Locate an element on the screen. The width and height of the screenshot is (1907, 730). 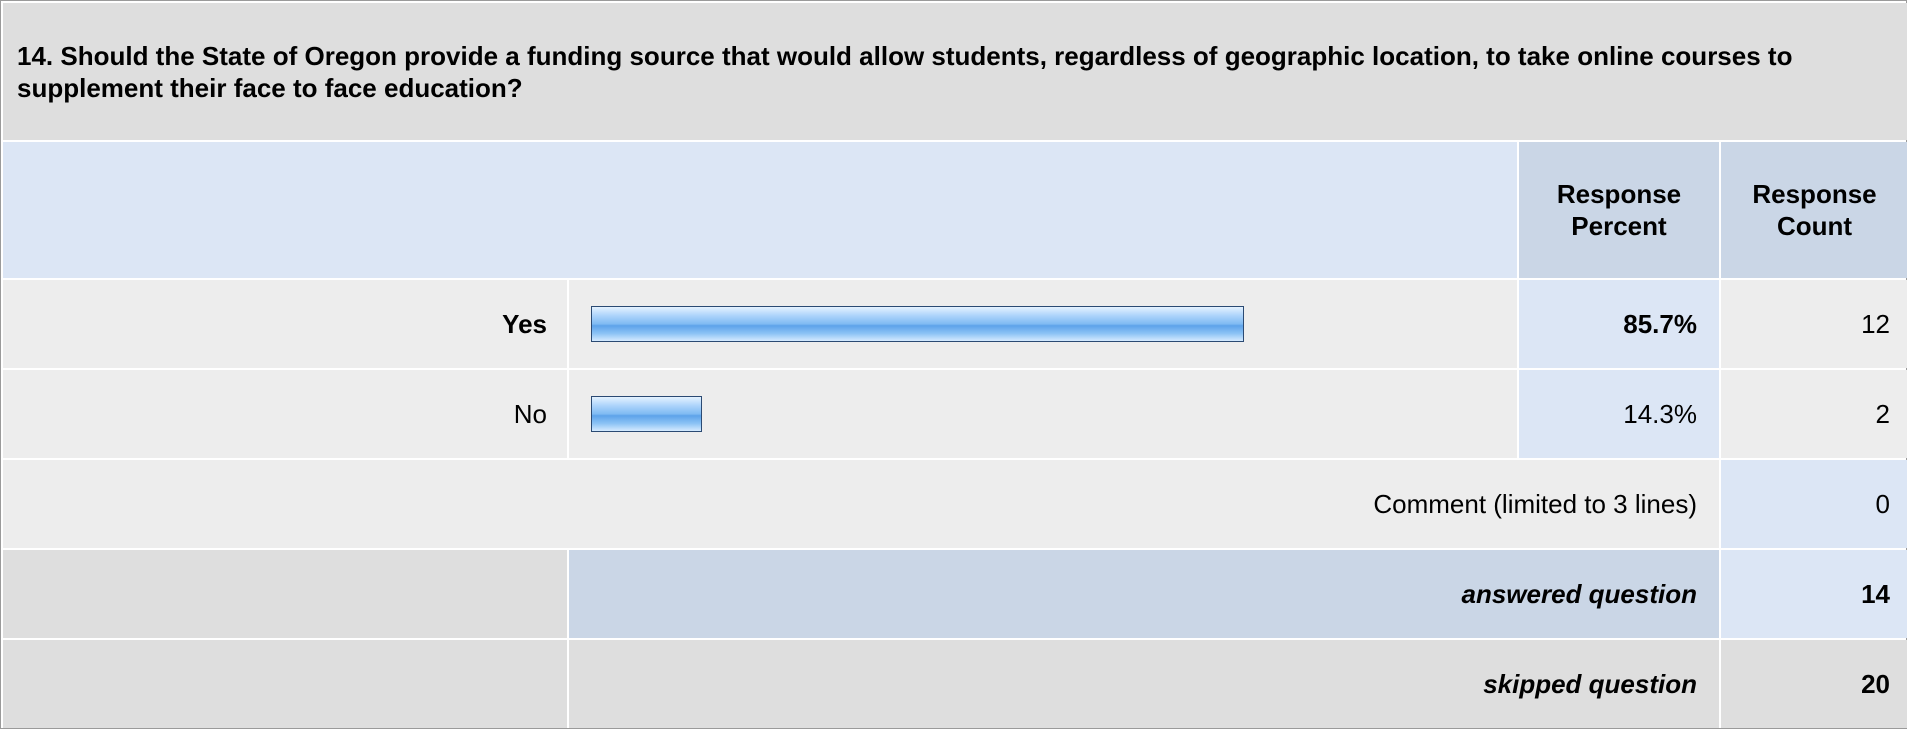
answered-row: answered question 14 is located at coordinates (955, 594).